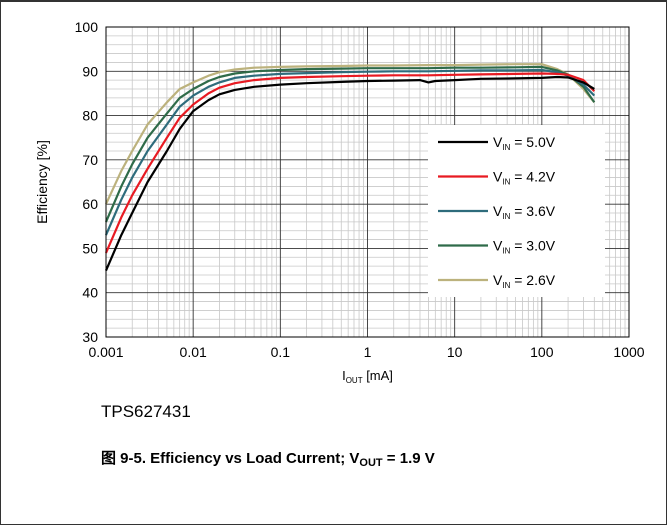  I want to click on x-tick-label: 1000, so click(628, 352).